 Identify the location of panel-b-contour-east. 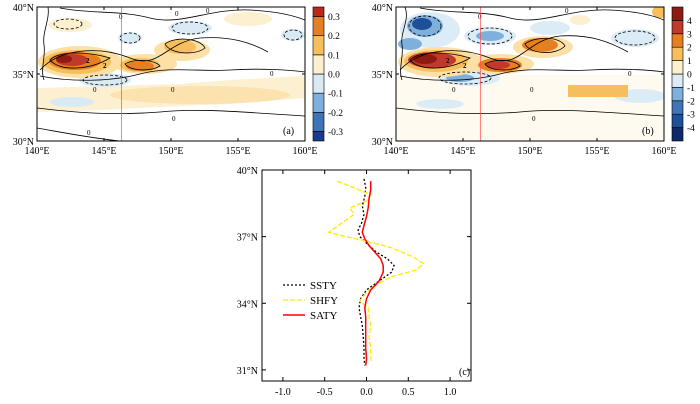
(545, 45).